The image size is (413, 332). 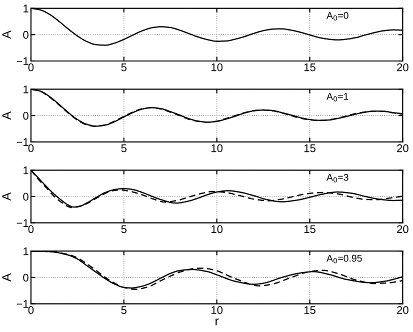 What do you see at coordinates (344, 259) in the screenshot?
I see `annotation: A$_{0}$=0.95` at bounding box center [344, 259].